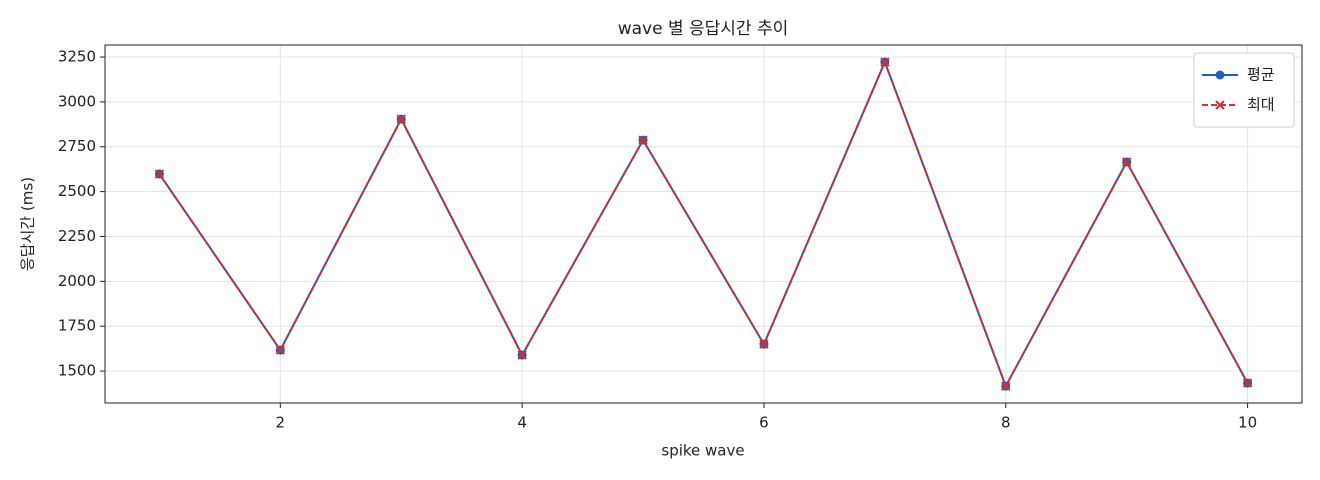 Image resolution: width=1320 pixels, height=480 pixels. Describe the element at coordinates (1244, 90) in the screenshot. I see `legend-box` at that location.